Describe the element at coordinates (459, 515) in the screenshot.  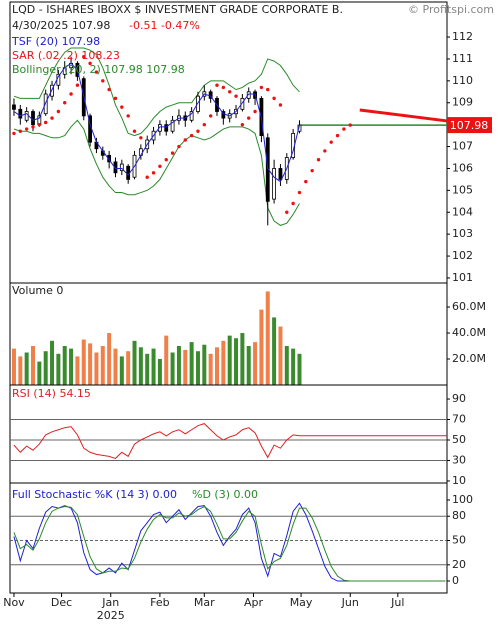
I see `y-tick-label: 80` at that location.